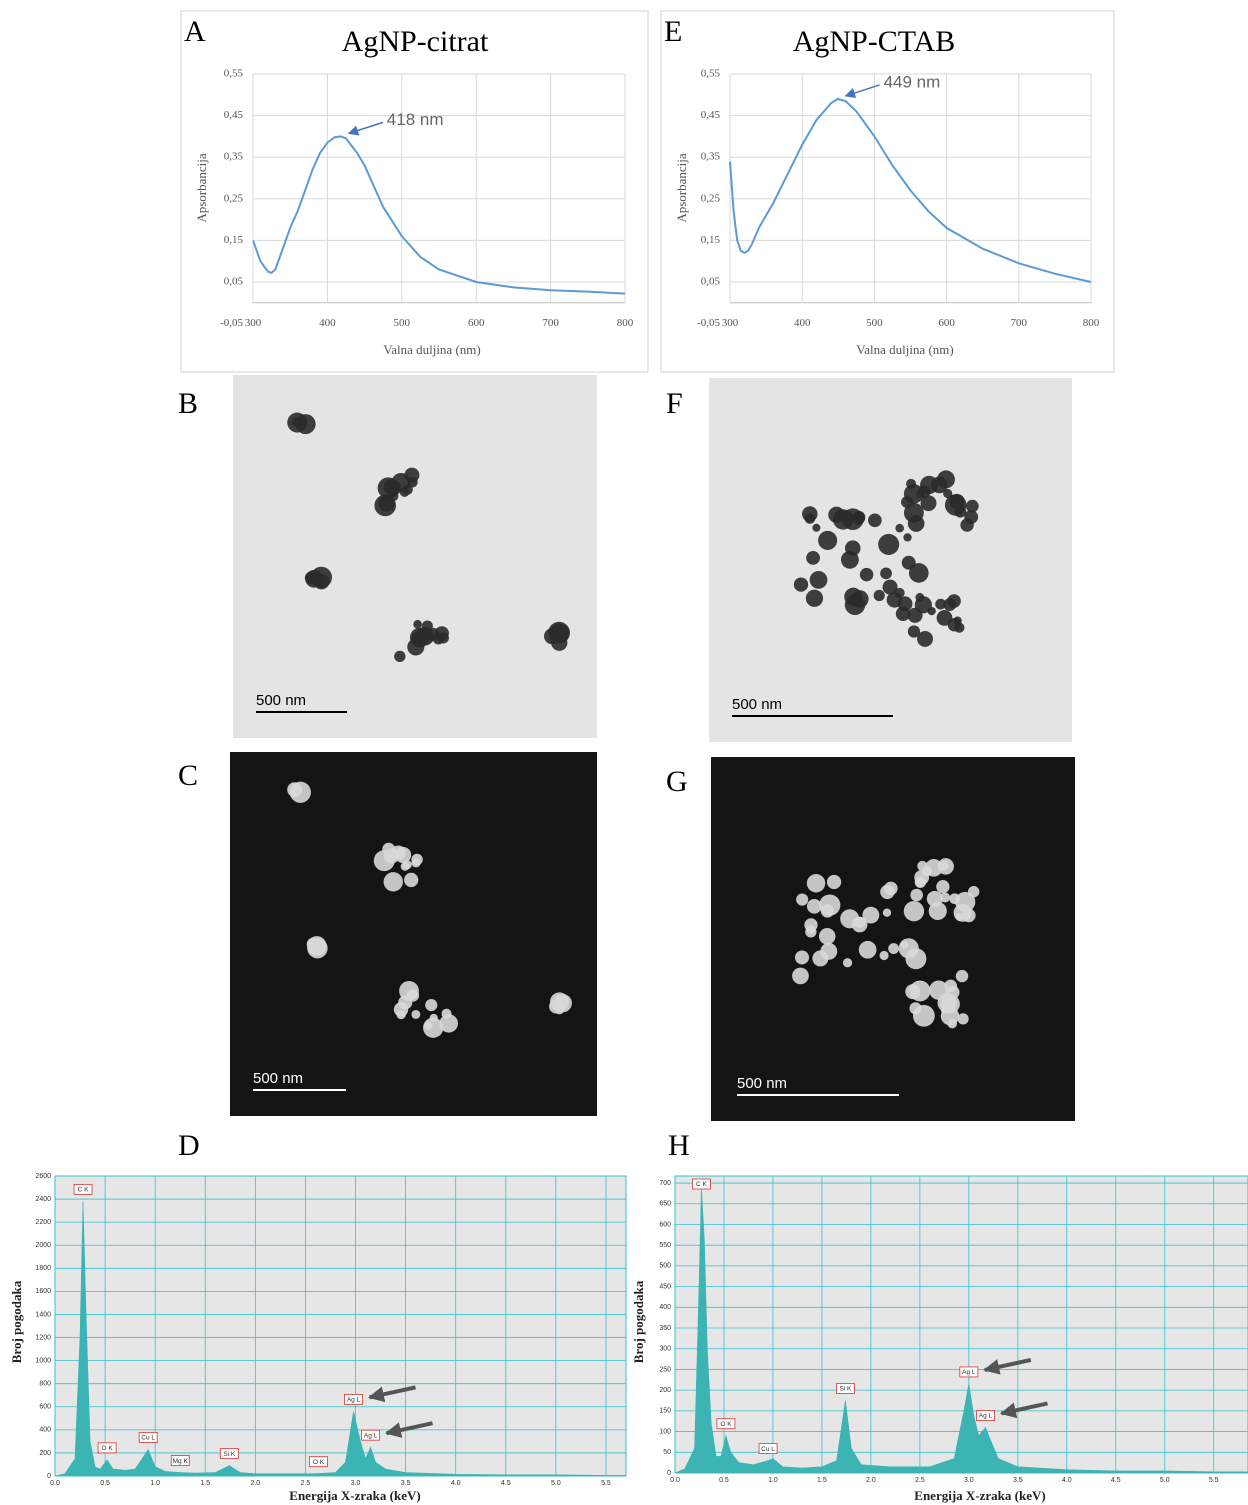  Describe the element at coordinates (43, 1268) in the screenshot. I see `y-tick-label: 1800` at that location.